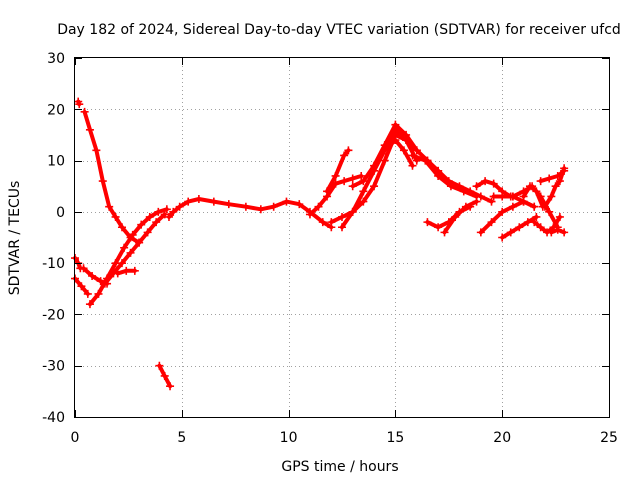 The image size is (640, 480). What do you see at coordinates (395, 438) in the screenshot?
I see `x-tick-label: 15` at bounding box center [395, 438].